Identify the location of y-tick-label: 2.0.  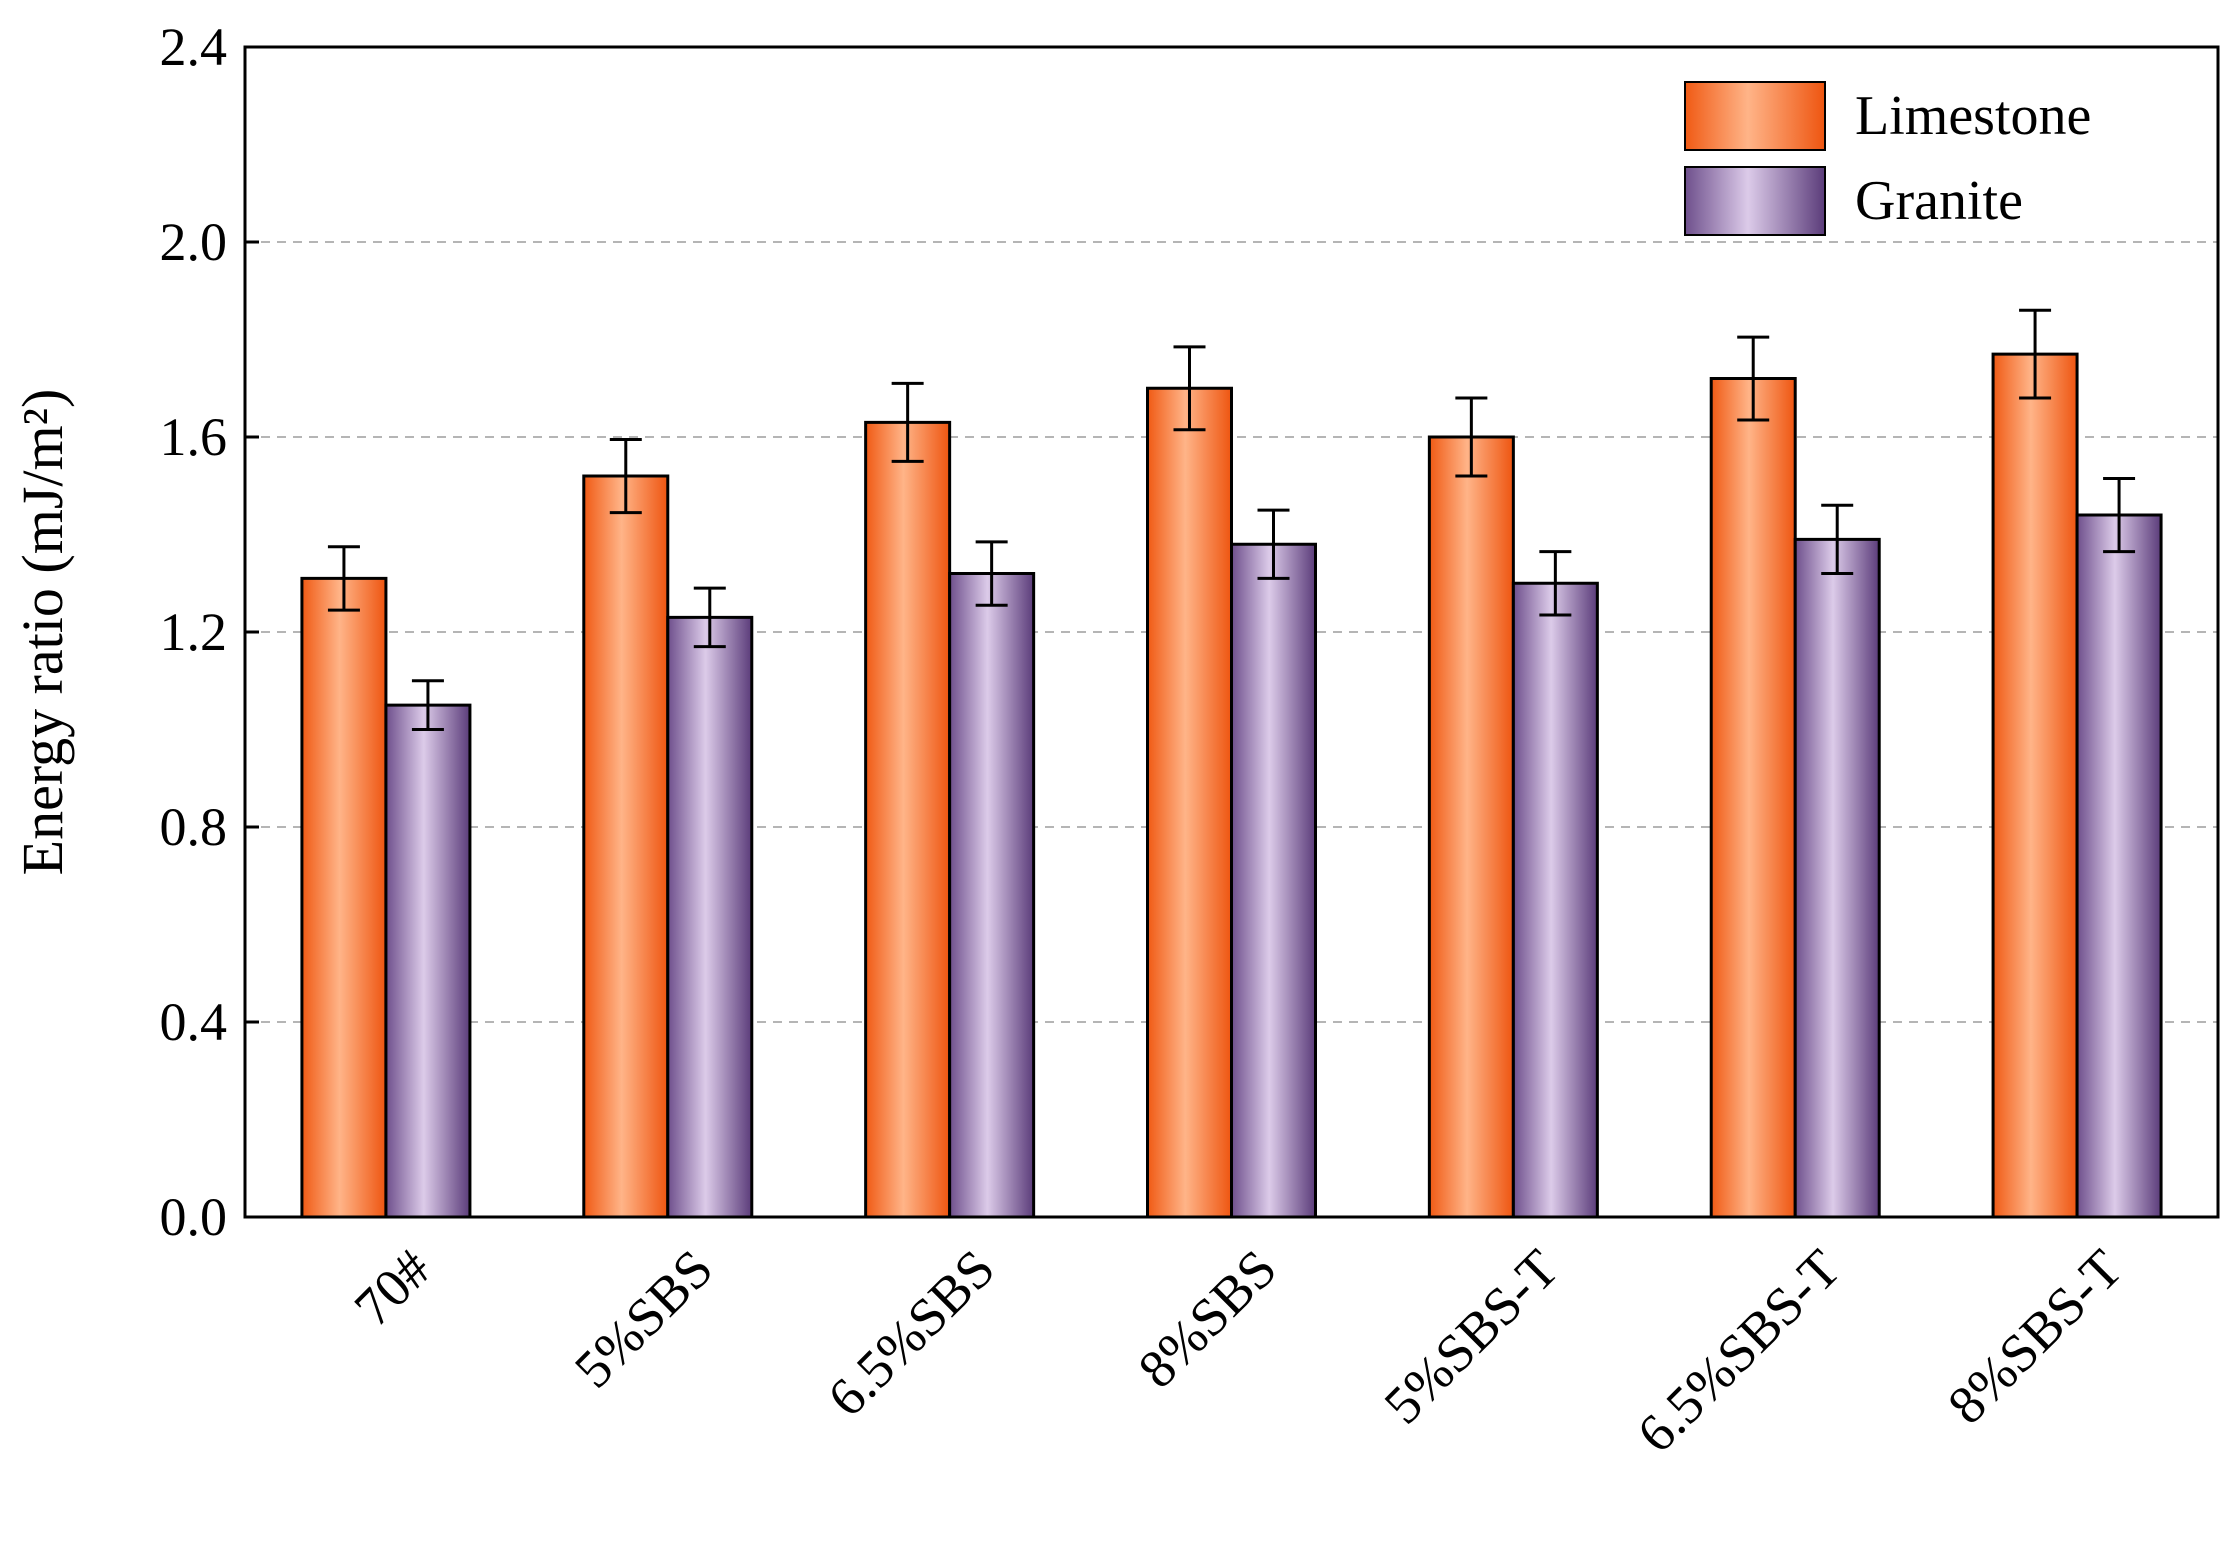
(194, 242).